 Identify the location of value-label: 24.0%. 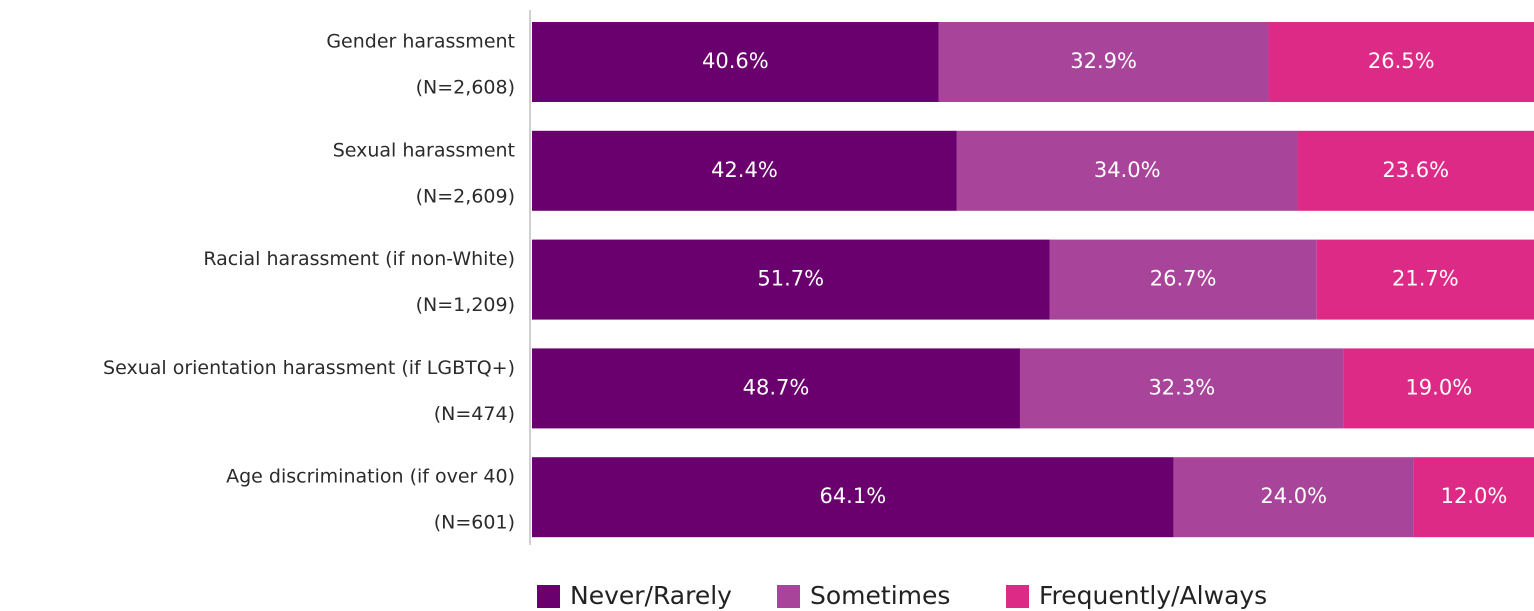
(1293, 496).